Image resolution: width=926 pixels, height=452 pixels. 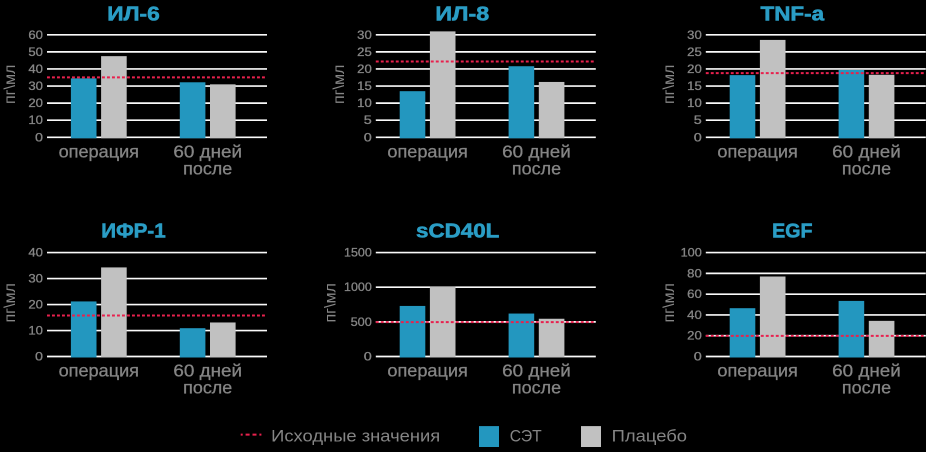 I want to click on svg-text: СЭТ, so click(x=526, y=436).